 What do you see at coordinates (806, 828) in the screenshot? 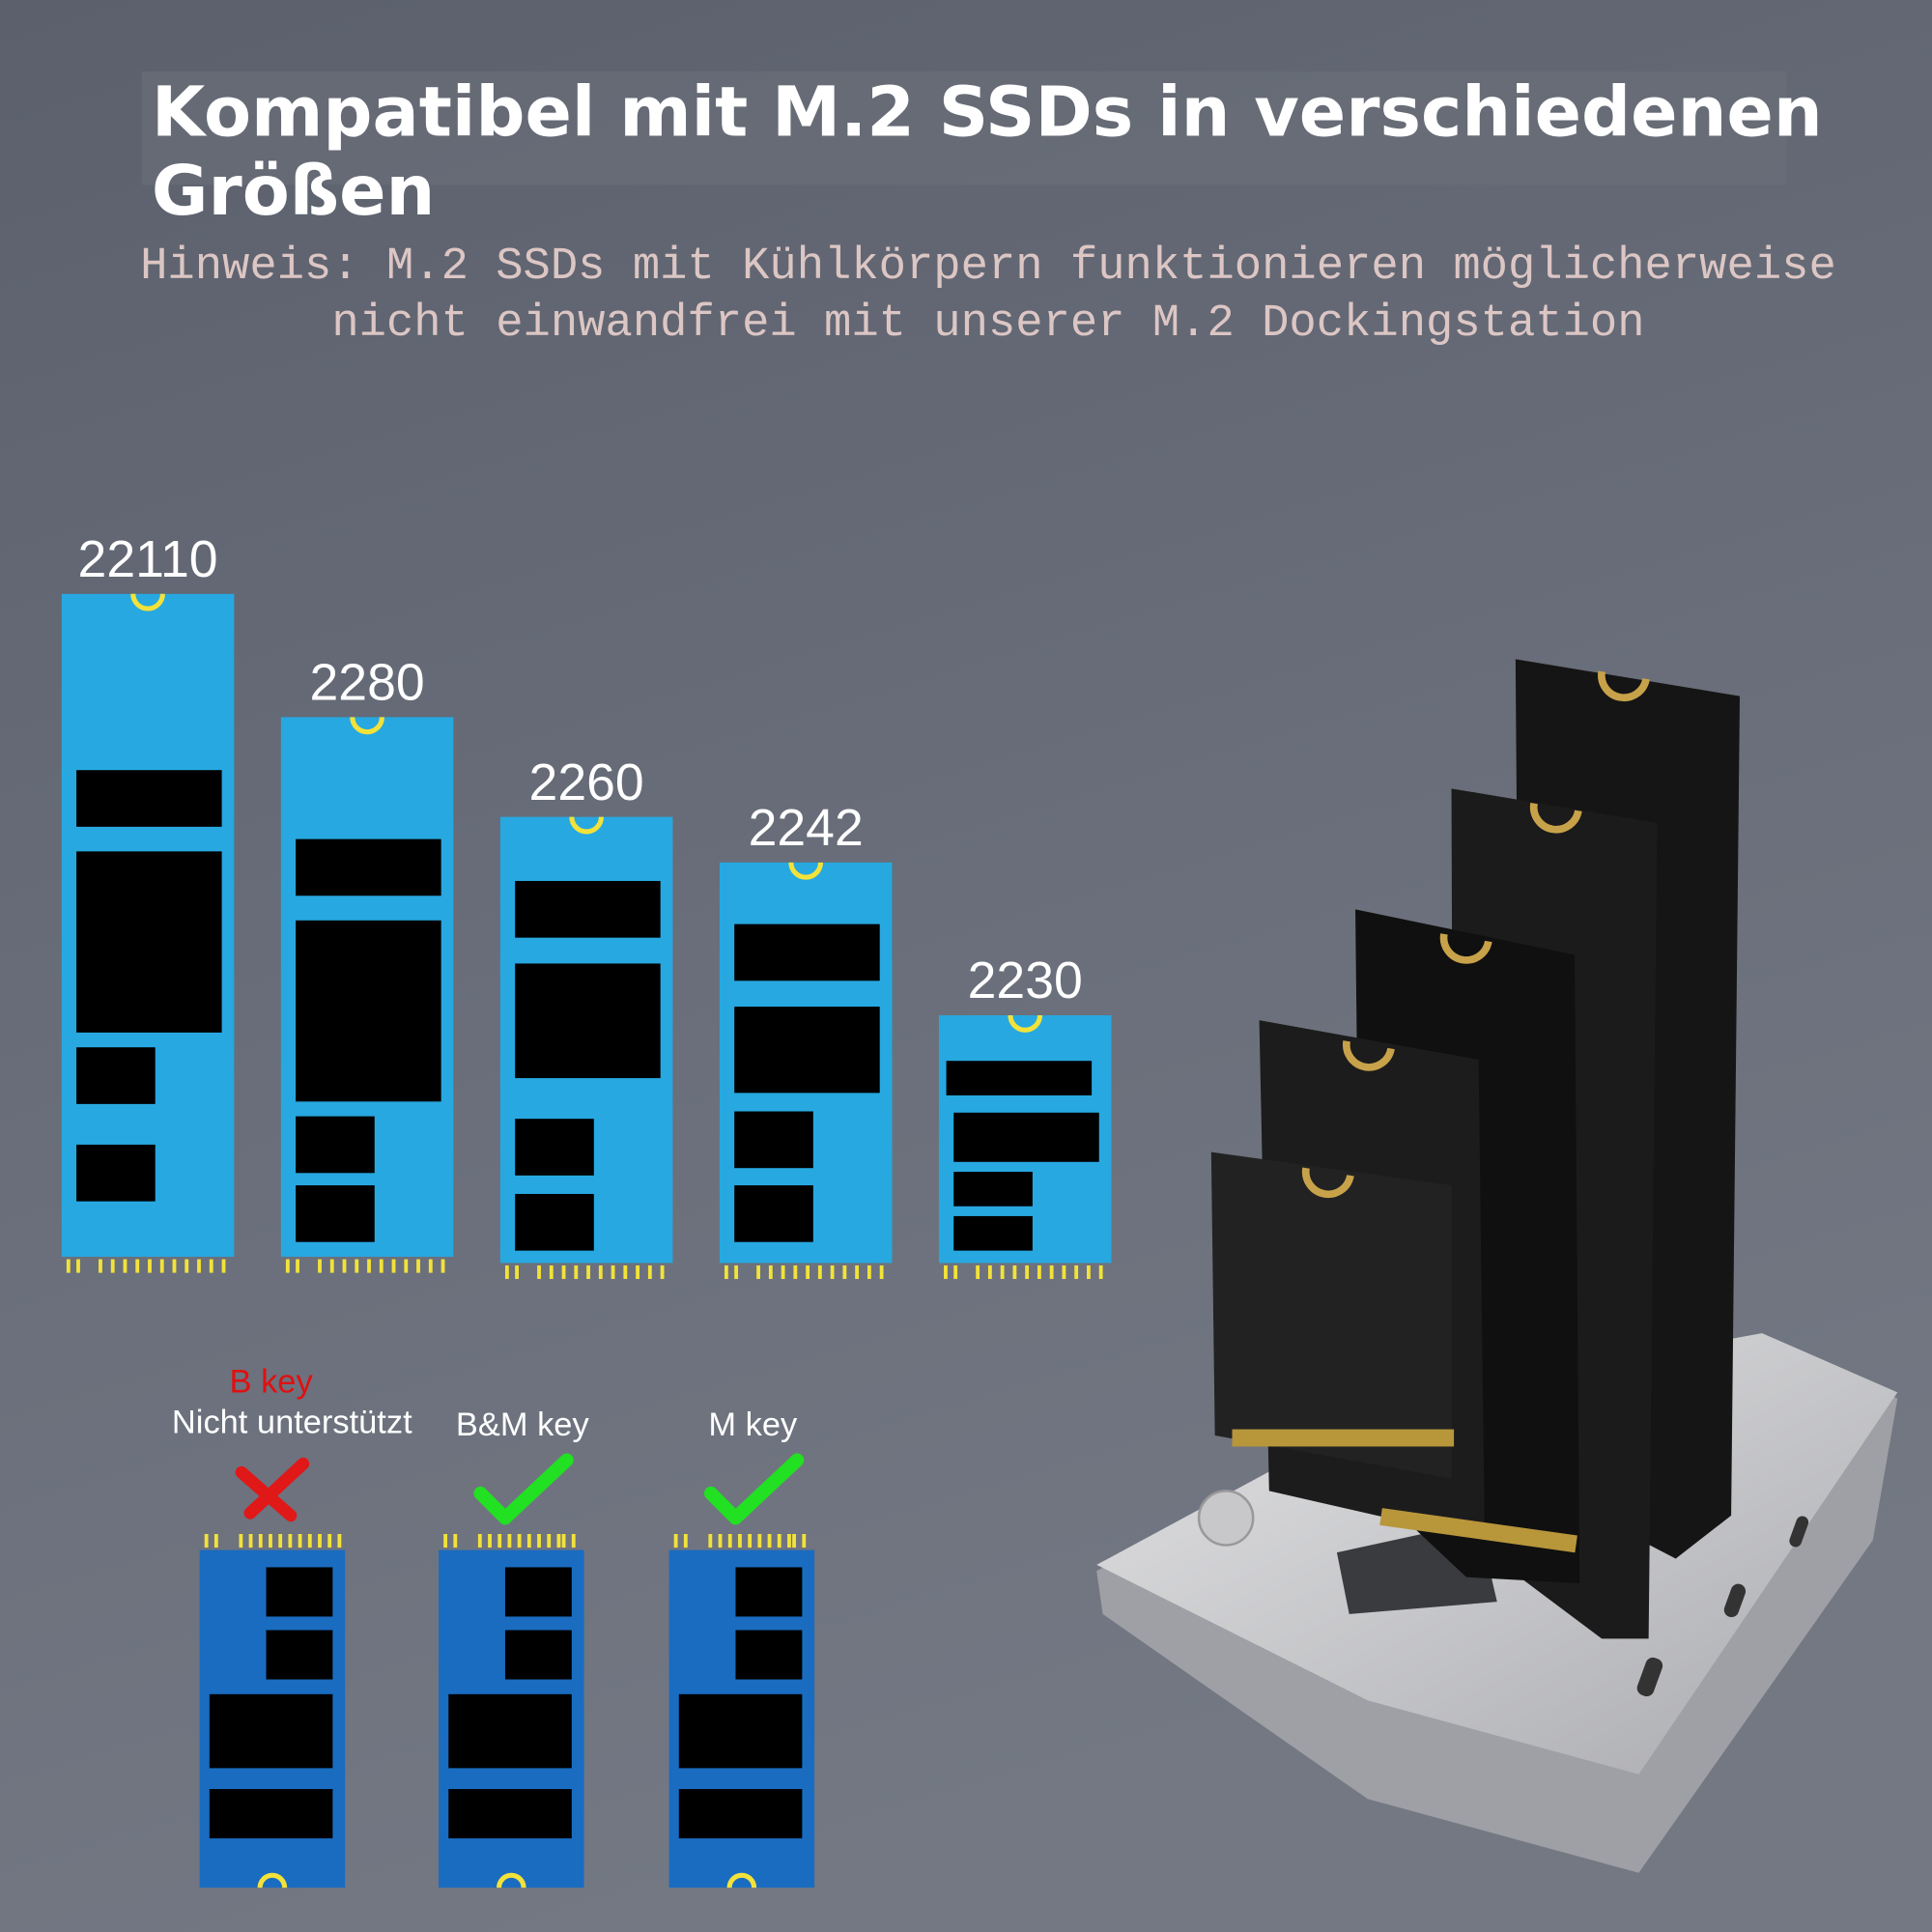
I see `size-label: 2242` at bounding box center [806, 828].